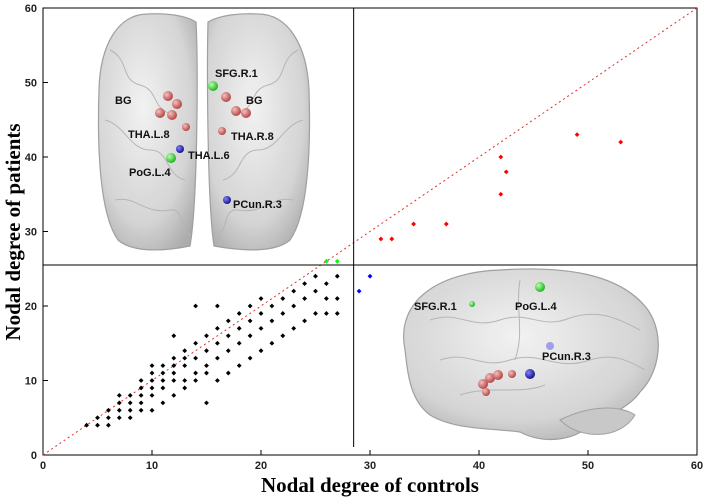  Describe the element at coordinates (204, 132) in the screenshot. I see `brain-top-view` at that location.